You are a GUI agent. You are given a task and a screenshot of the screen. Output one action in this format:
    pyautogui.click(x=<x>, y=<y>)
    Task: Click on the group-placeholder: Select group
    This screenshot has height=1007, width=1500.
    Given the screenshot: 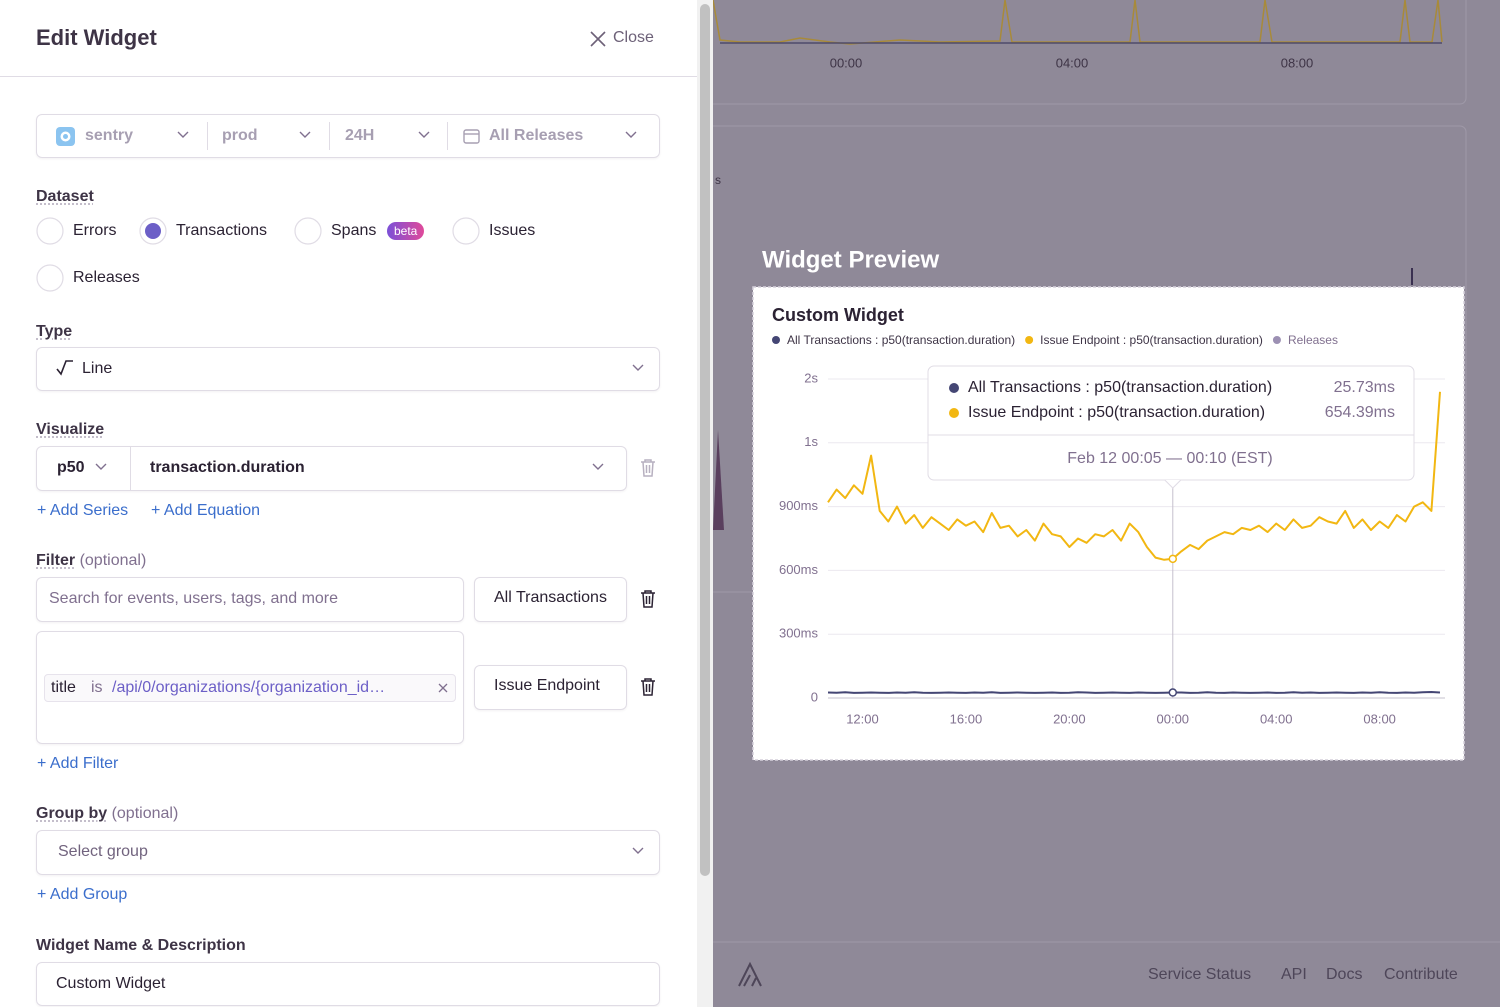 What is the action you would take?
    pyautogui.click(x=103, y=851)
    